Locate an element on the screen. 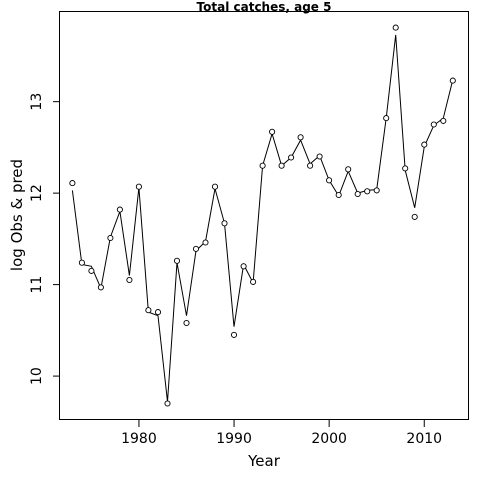  y-axis-label: log Obs & pred is located at coordinates (17, 215).